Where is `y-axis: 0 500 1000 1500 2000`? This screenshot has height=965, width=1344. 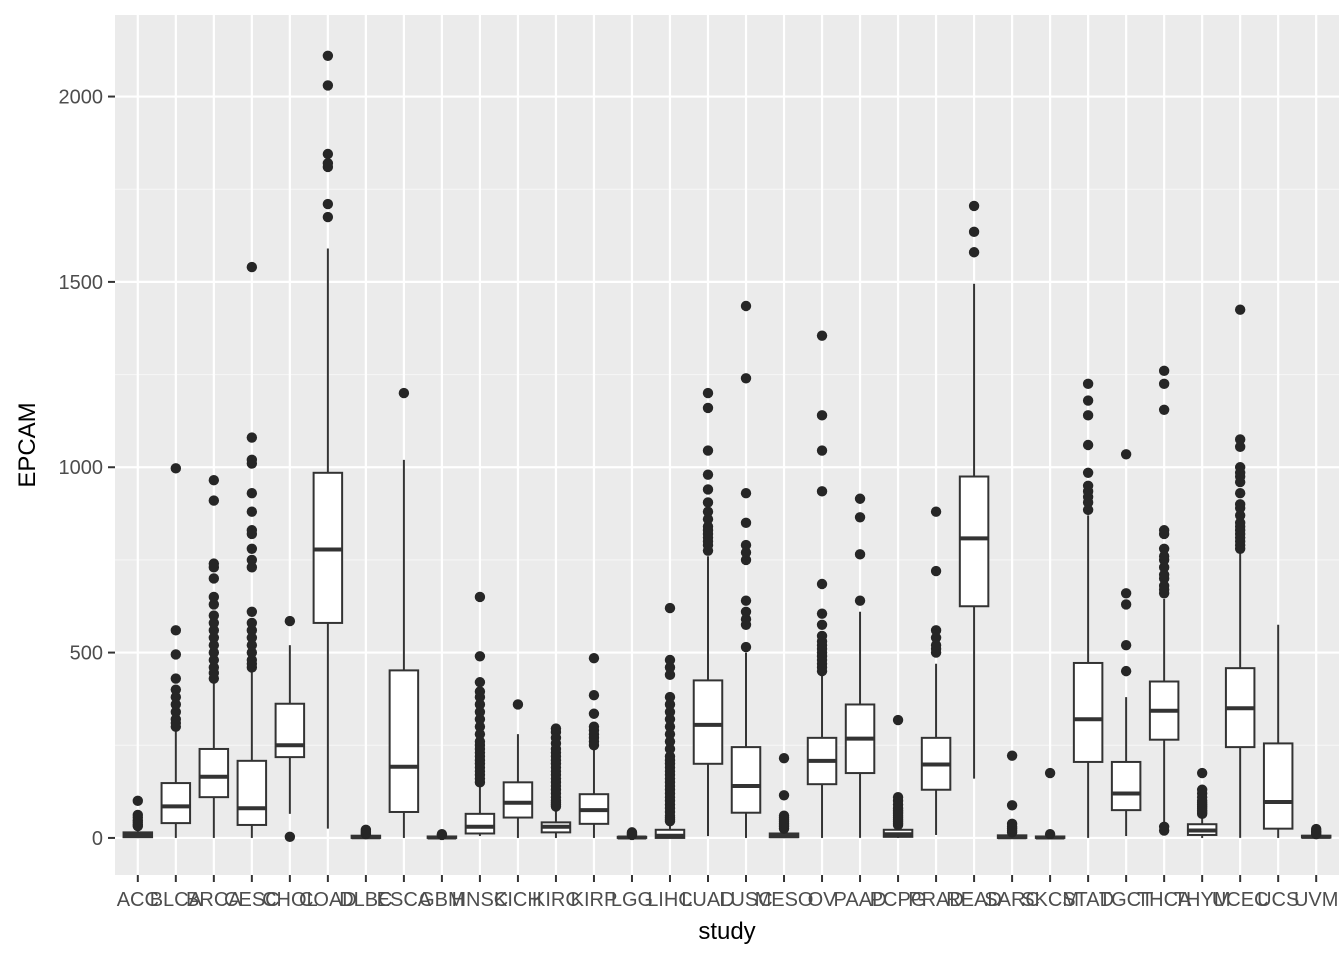
y-axis: 0 500 1000 1500 2000 is located at coordinates (87, 468).